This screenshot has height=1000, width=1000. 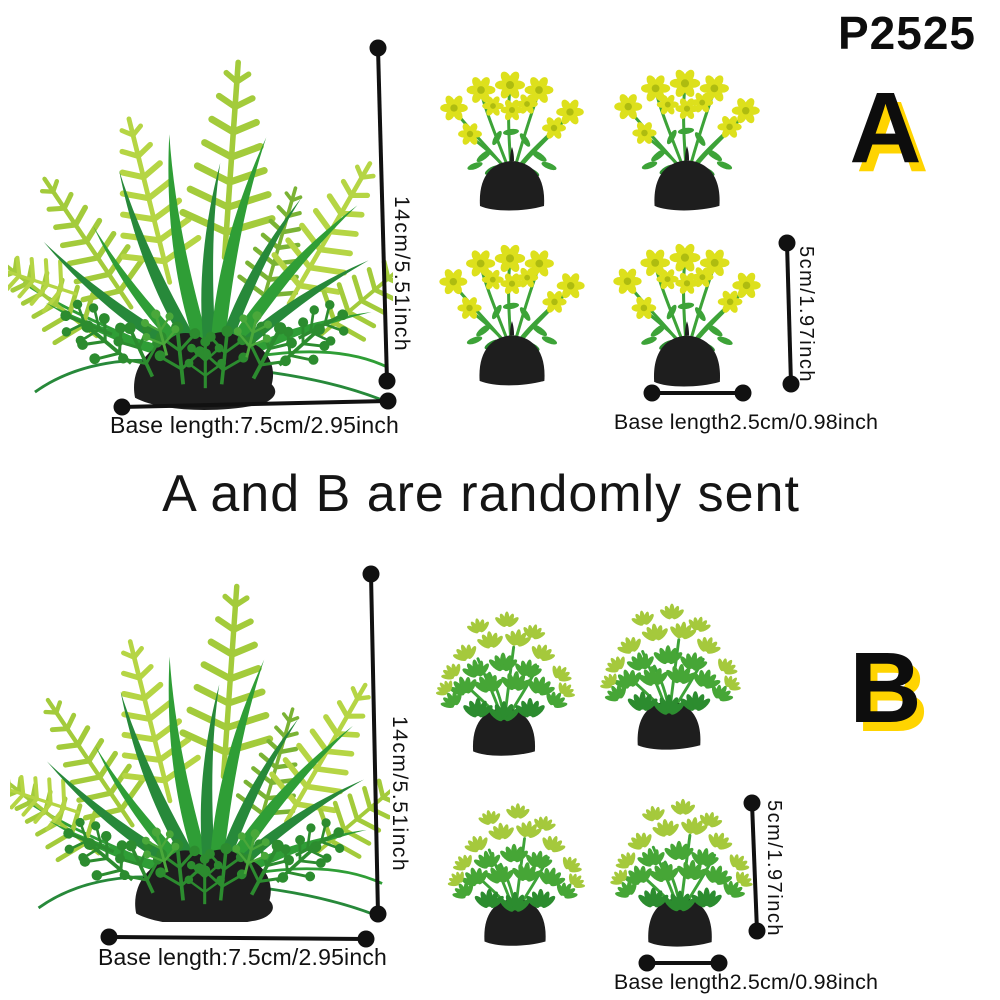 I want to click on large-plant-photo-b, so click(x=200, y=746).